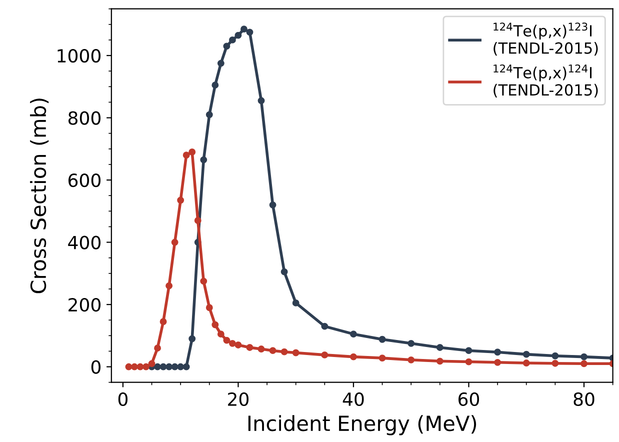 The width and height of the screenshot is (619, 442). I want to click on x-tick-label: 80, so click(584, 399).